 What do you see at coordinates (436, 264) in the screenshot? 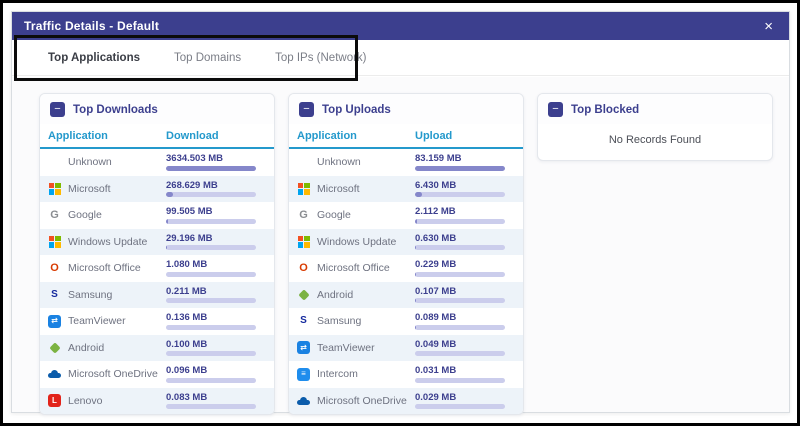
I see `traffic-value: 0.229 MB` at bounding box center [436, 264].